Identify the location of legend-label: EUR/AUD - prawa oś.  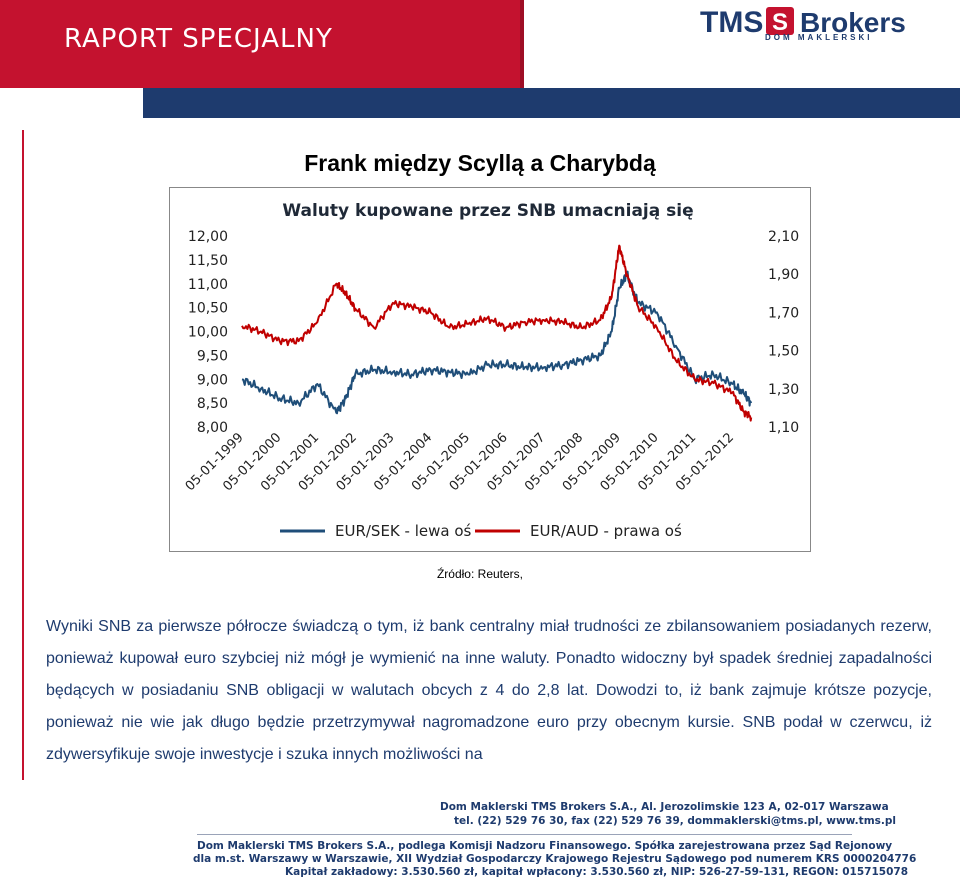
(606, 531).